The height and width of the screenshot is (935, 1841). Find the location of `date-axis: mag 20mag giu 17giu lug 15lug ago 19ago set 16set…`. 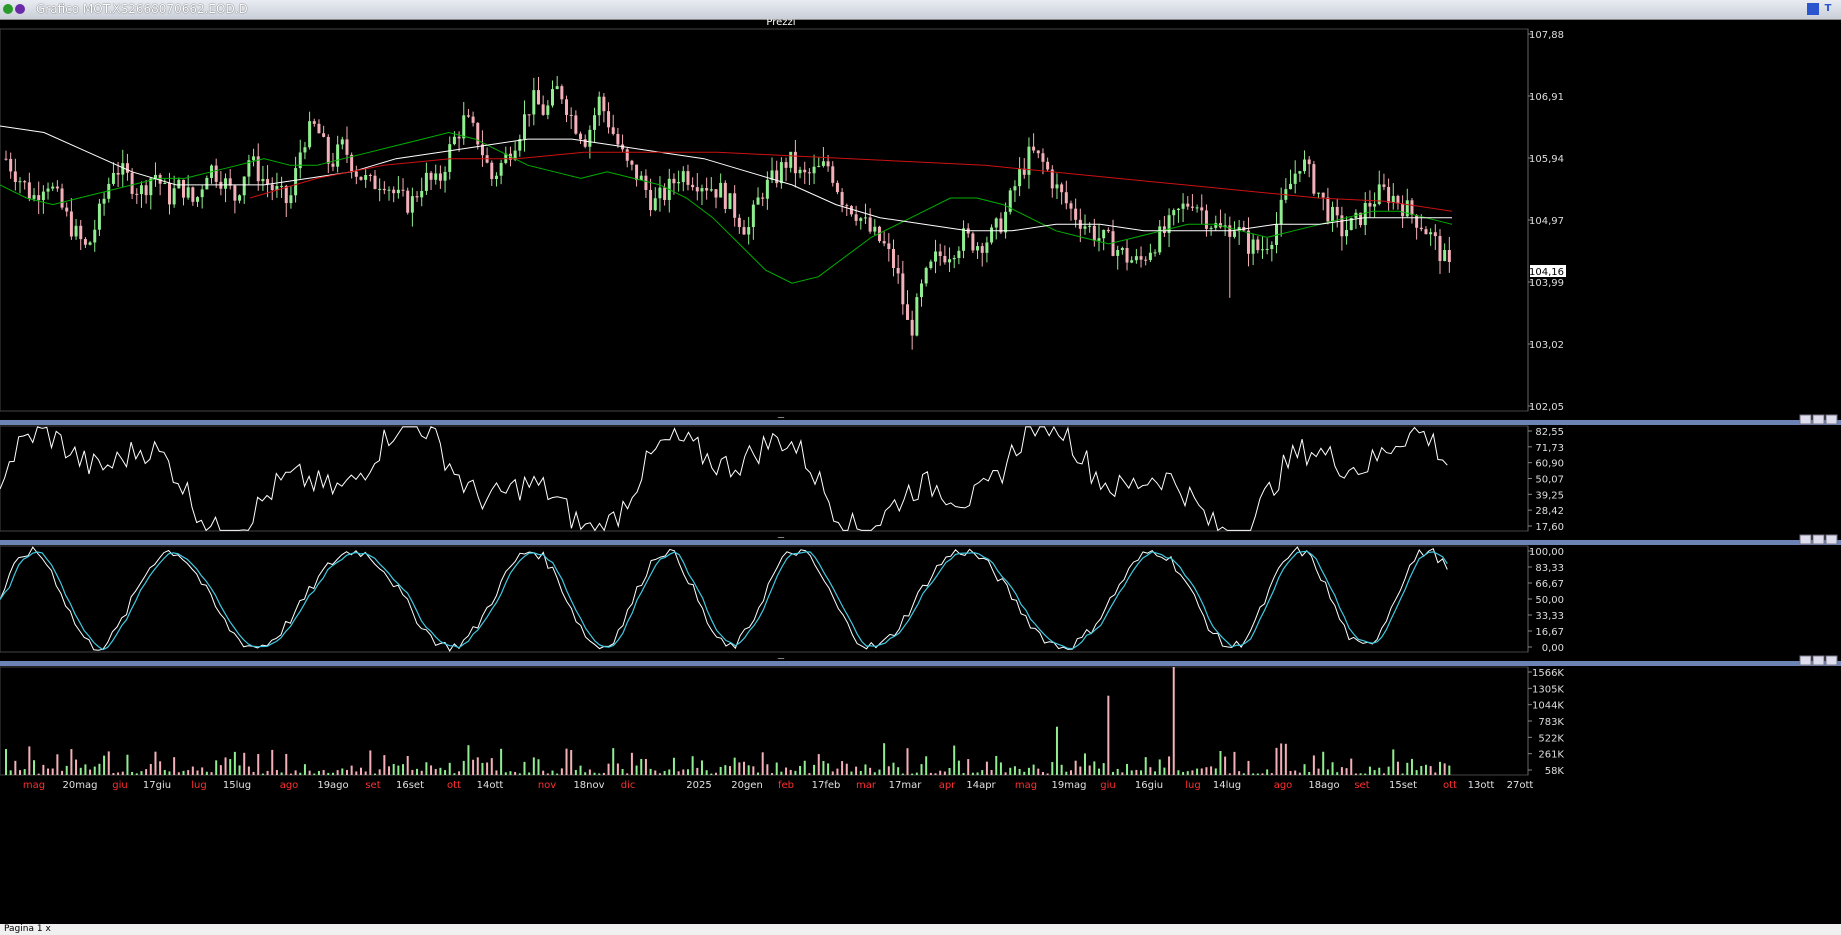

date-axis: mag 20mag giu 17giu lug 15lug ago 19ago set 16set… is located at coordinates (778, 785).